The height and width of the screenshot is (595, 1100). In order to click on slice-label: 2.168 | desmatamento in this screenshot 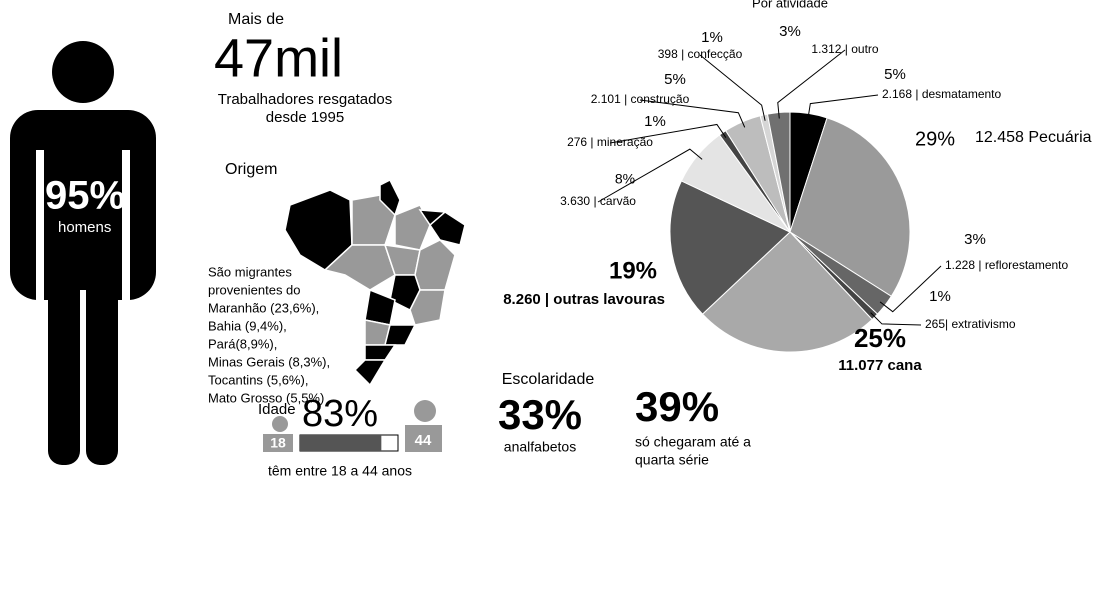, I will do `click(942, 94)`.